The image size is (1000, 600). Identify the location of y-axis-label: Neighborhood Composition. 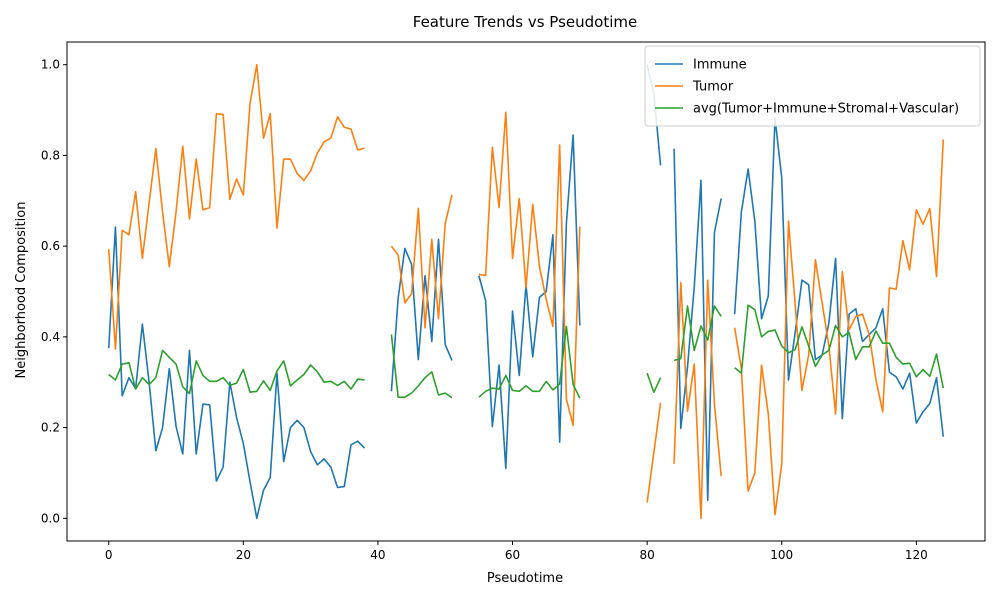
(21, 290).